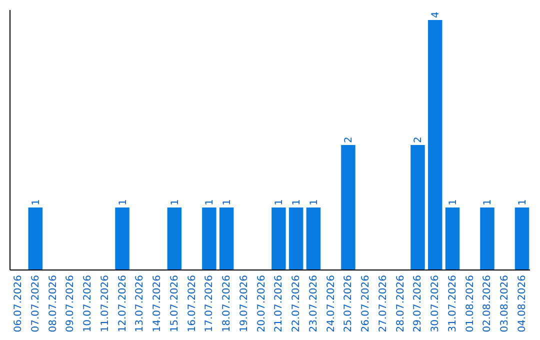 The height and width of the screenshot is (340, 540). Describe the element at coordinates (105, 303) in the screenshot. I see `x-tick-label: 11.07.2026` at that location.